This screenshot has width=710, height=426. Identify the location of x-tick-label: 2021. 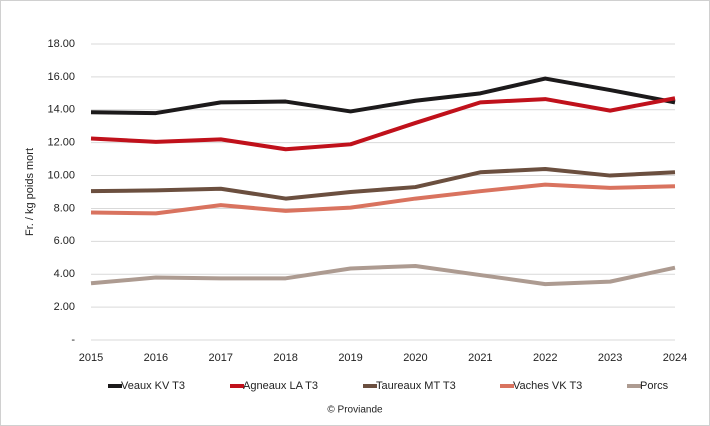
(480, 358).